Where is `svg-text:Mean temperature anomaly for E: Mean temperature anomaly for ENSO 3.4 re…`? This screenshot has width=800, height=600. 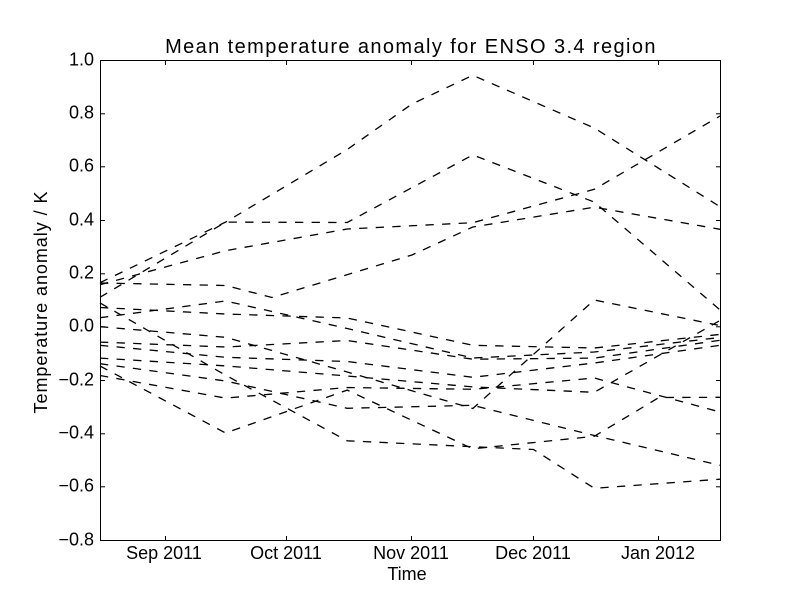 svg-text:Mean temperature anomaly for E: Mean temperature anomaly for ENSO 3.4 re… is located at coordinates (411, 47).